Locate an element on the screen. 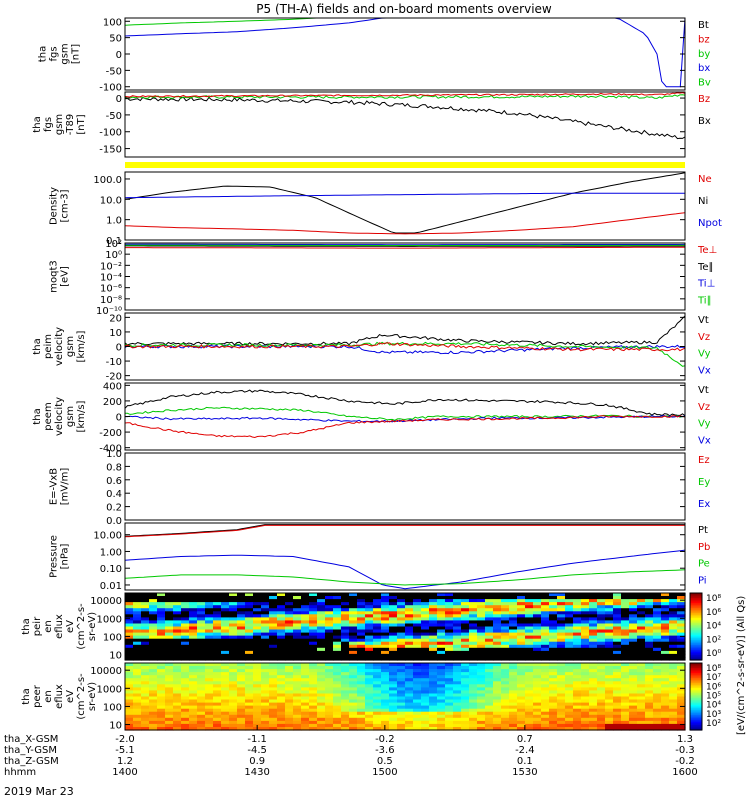  y-tick-label: 0.0 is located at coordinates (114, 521).